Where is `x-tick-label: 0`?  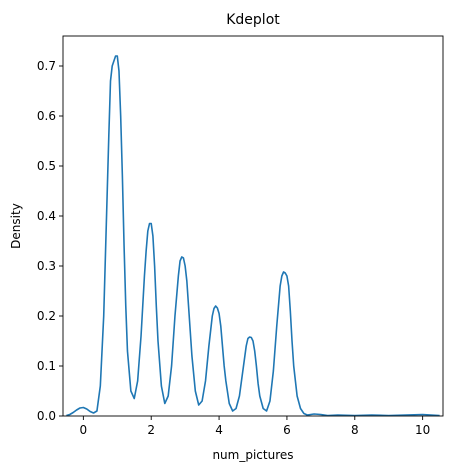
x-tick-label: 0 is located at coordinates (84, 430).